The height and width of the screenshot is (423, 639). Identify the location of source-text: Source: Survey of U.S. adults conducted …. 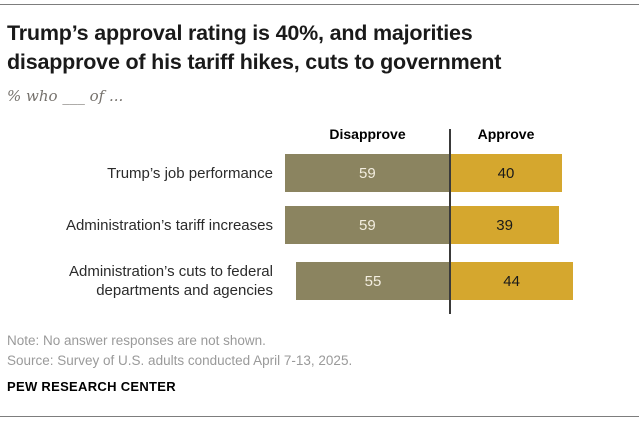
(180, 360).